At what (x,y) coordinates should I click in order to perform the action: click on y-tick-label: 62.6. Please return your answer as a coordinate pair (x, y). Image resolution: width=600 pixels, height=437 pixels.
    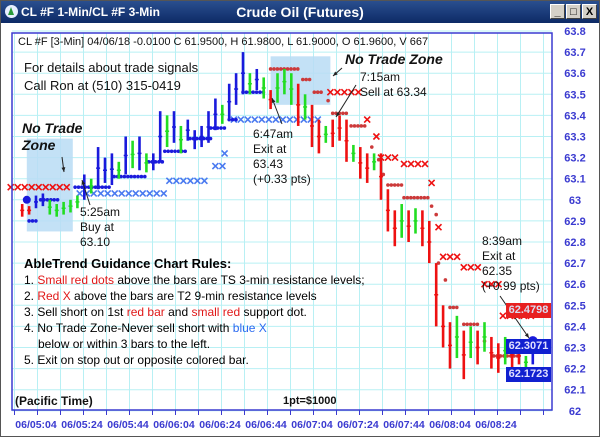
    Looking at the image, I should click on (574, 285).